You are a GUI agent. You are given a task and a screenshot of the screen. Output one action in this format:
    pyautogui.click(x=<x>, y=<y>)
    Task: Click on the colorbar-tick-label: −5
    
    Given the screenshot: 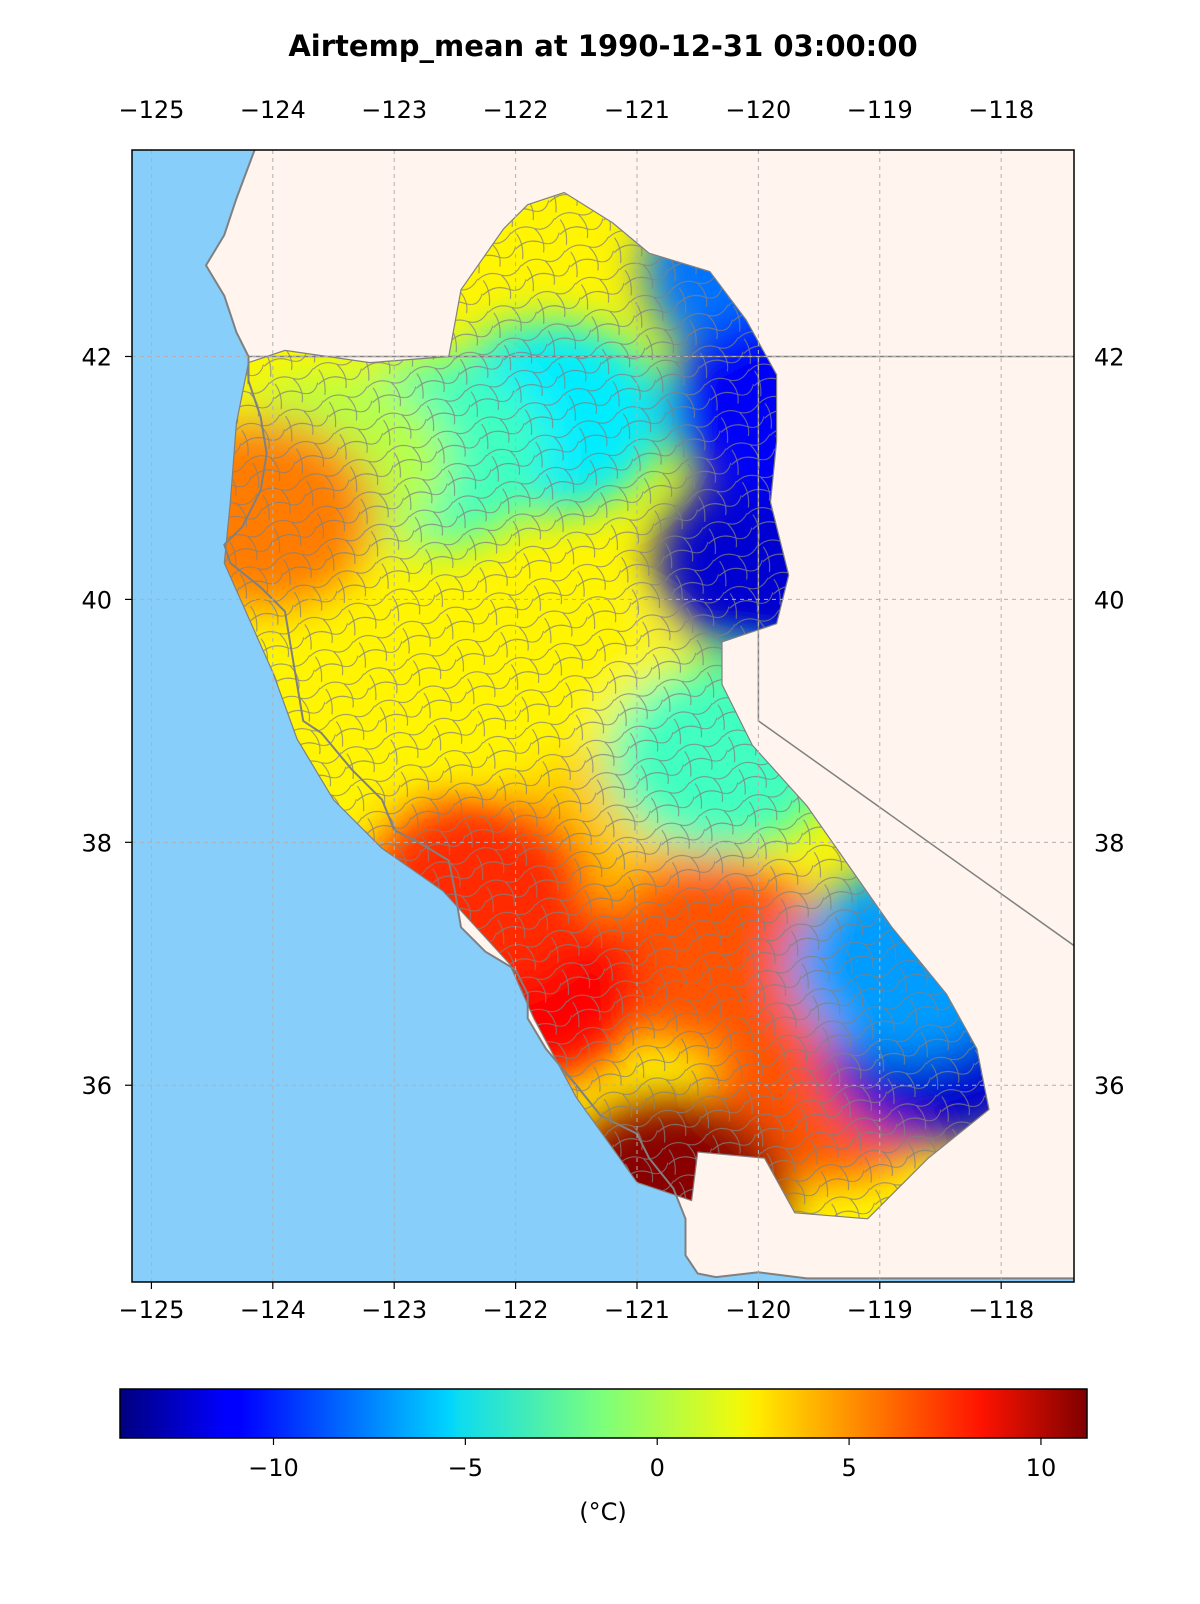 What is the action you would take?
    pyautogui.click(x=465, y=1468)
    